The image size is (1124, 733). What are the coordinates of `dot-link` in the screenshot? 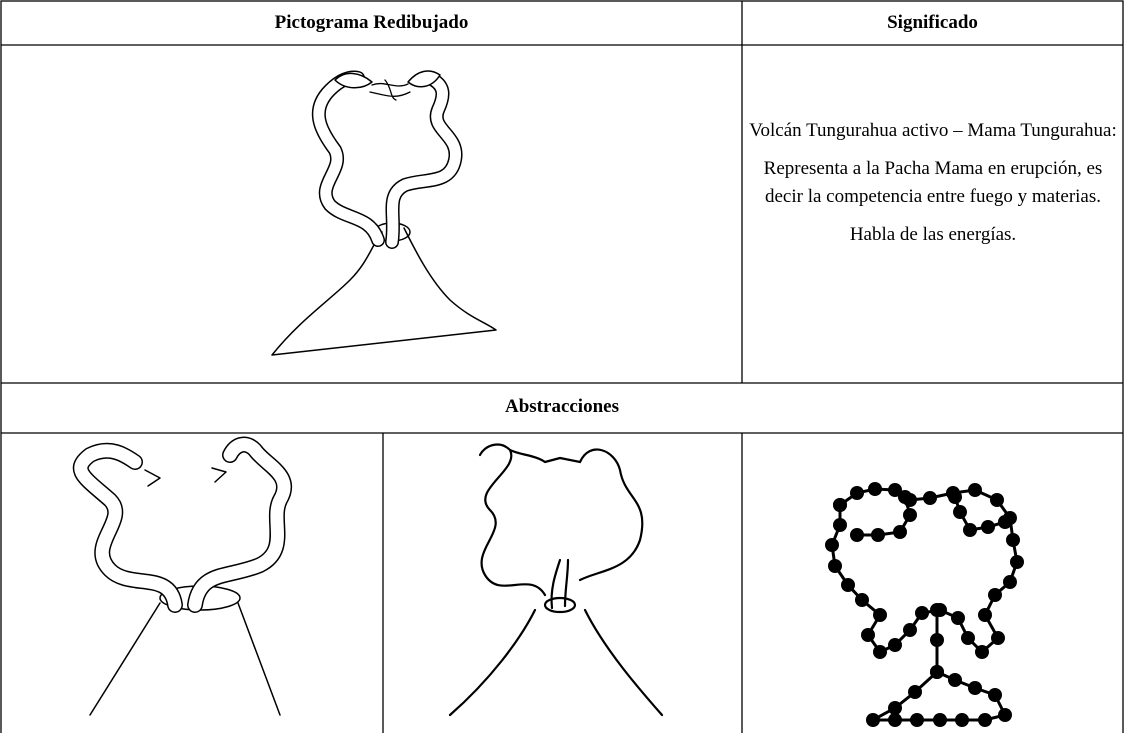 It's located at (940, 666).